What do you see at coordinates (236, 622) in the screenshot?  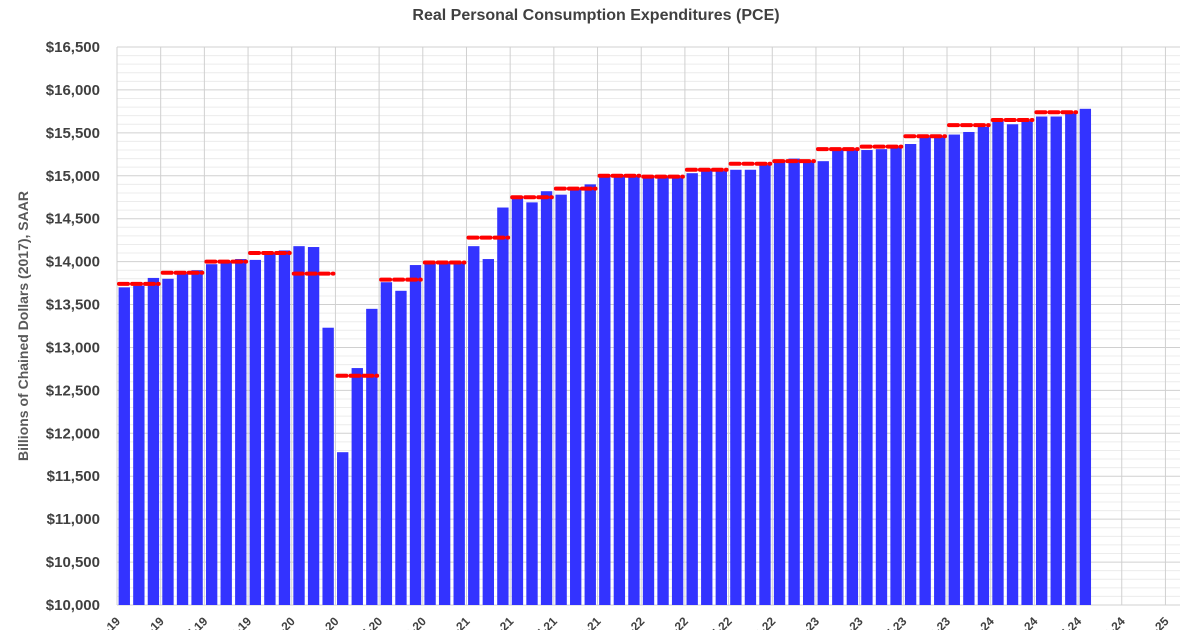 I see `x-tick-label: Oct-19` at bounding box center [236, 622].